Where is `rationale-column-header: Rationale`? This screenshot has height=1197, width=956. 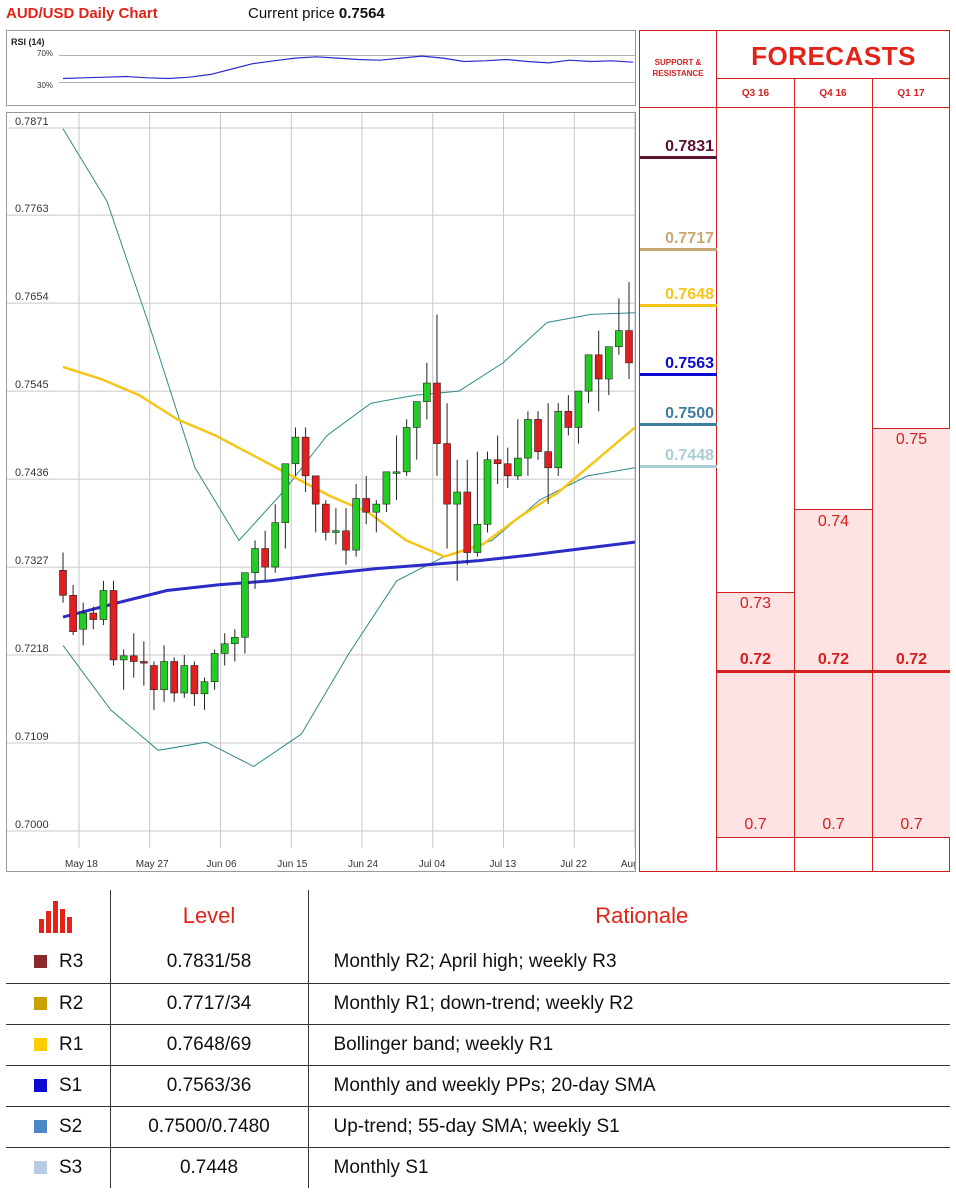
rationale-column-header: Rationale is located at coordinates (642, 915).